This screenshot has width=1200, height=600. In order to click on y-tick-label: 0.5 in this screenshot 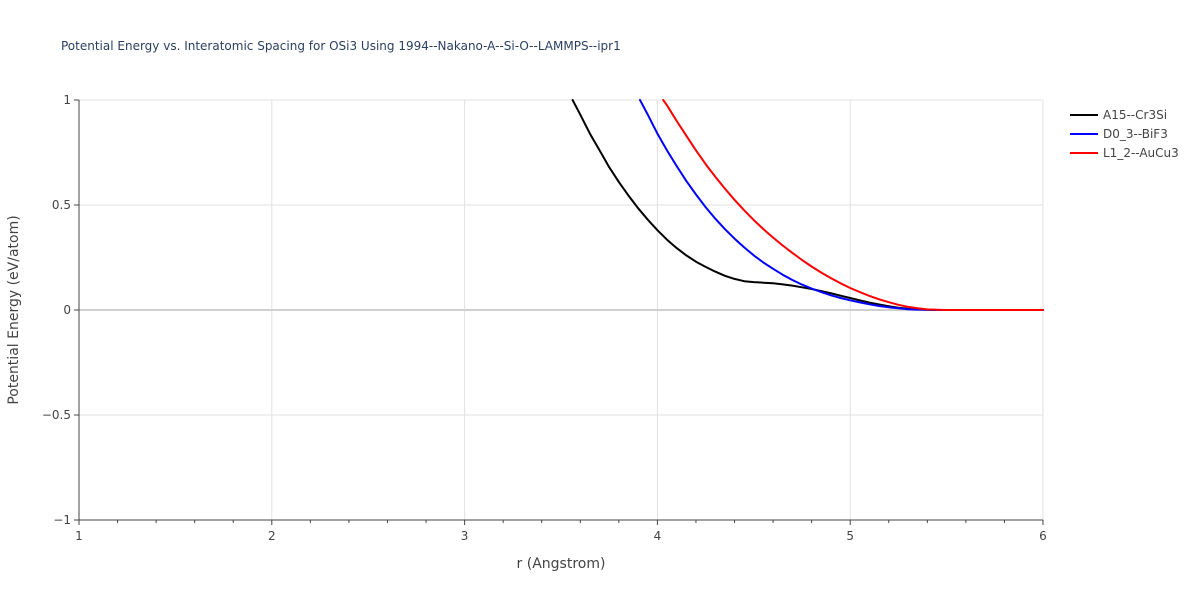, I will do `click(61, 205)`.